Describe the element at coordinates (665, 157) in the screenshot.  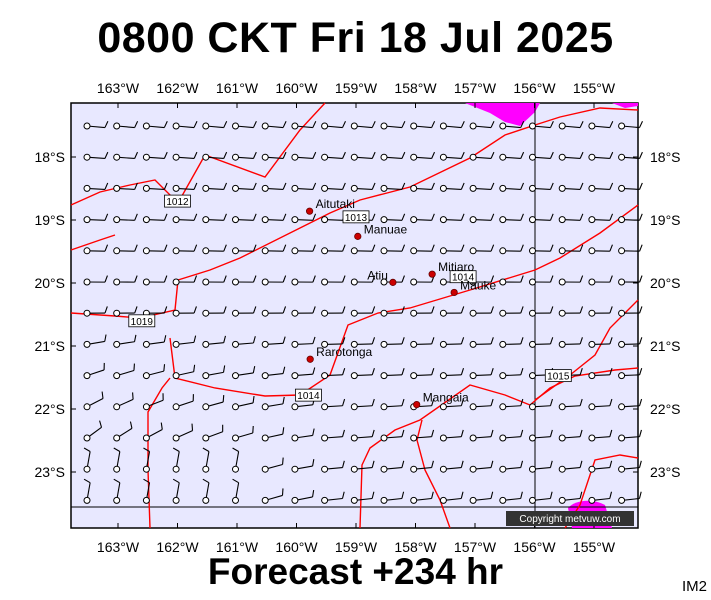
I see `lat-label-right: 18°S` at that location.